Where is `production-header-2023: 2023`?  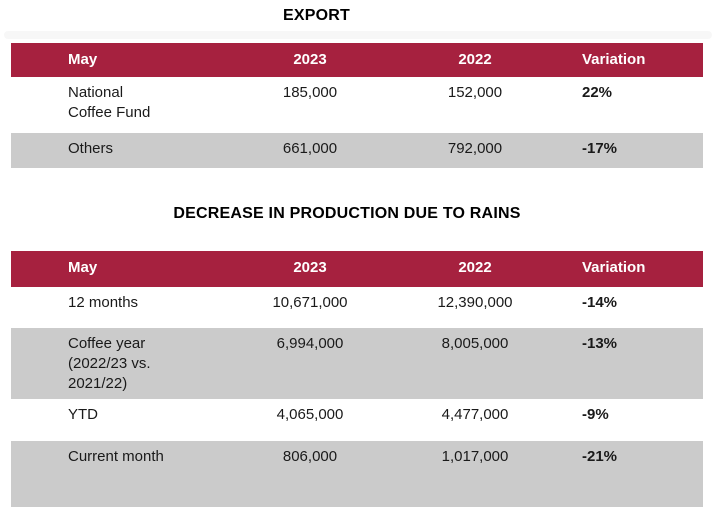 production-header-2023: 2023 is located at coordinates (310, 267).